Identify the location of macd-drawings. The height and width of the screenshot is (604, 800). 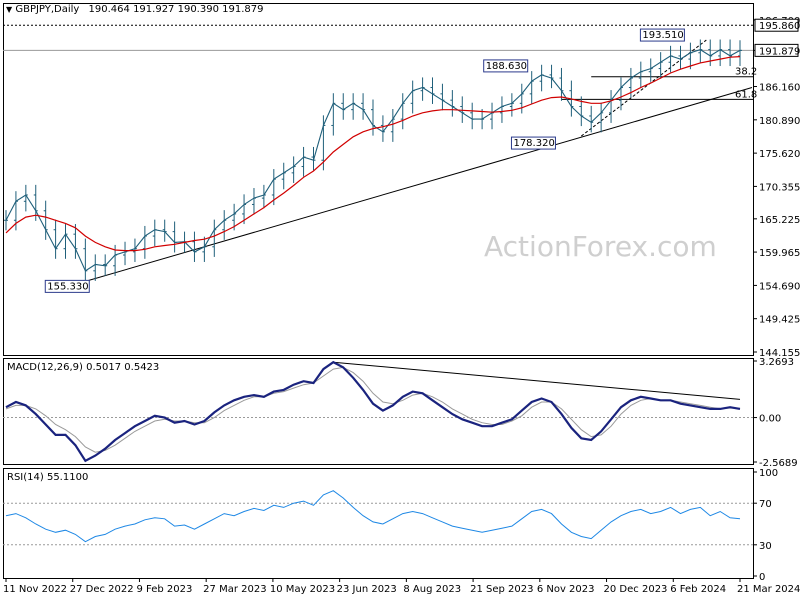
(537, 380).